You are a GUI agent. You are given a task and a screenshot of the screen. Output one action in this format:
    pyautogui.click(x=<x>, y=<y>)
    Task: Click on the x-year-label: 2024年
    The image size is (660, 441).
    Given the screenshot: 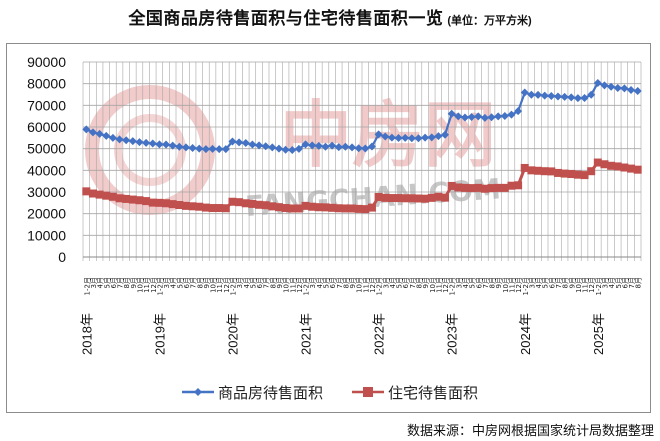 What is the action you would take?
    pyautogui.click(x=525, y=334)
    